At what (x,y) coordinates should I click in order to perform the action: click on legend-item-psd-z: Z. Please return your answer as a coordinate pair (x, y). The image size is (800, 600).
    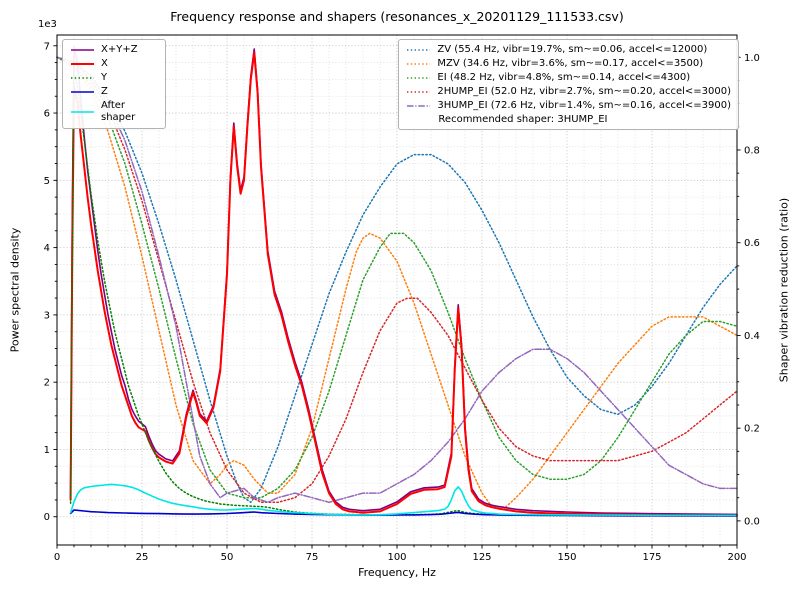
    Looking at the image, I should click on (114, 92).